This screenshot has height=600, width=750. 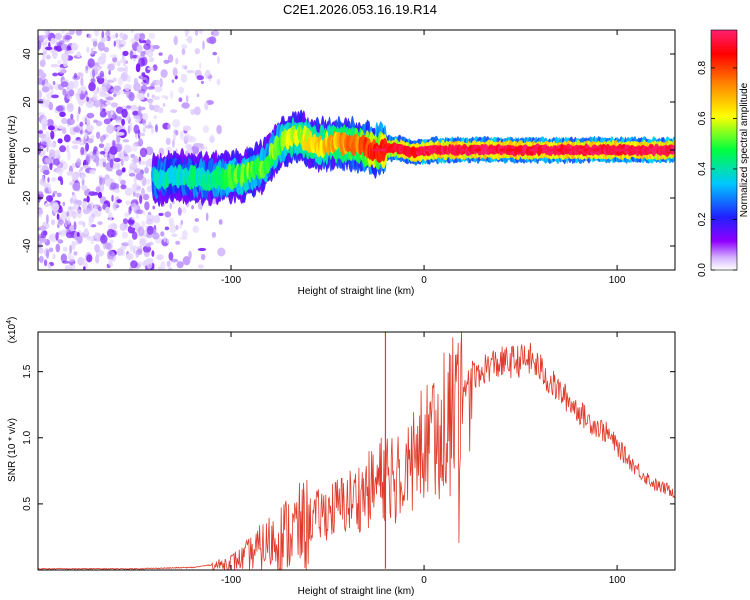 I want to click on snr-scale-prefix: (x10, so click(x=12, y=333).